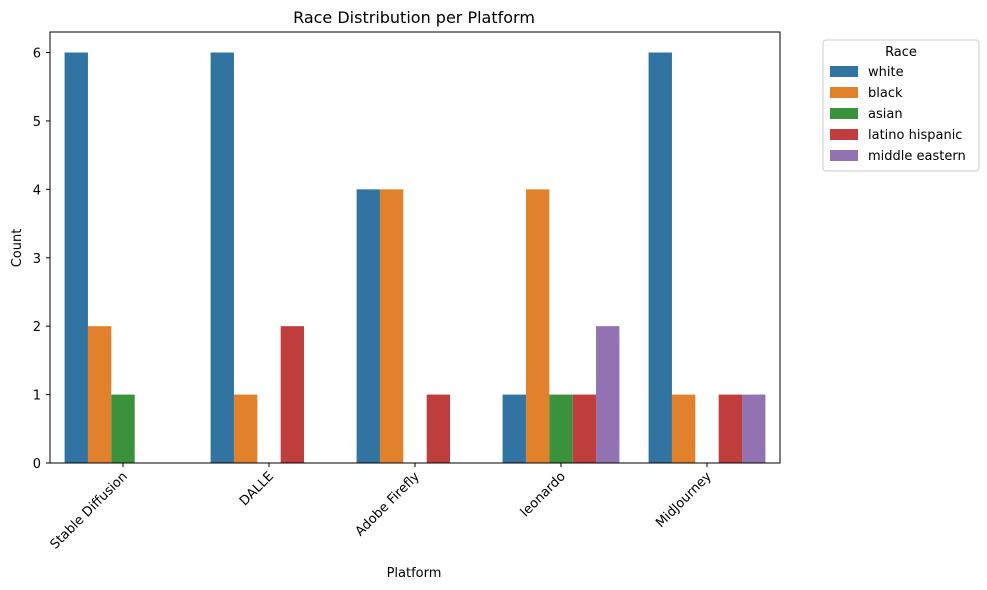 Image resolution: width=987 pixels, height=590 pixels. What do you see at coordinates (844, 134) in the screenshot?
I see `legend-swatch-latino-hispanic` at bounding box center [844, 134].